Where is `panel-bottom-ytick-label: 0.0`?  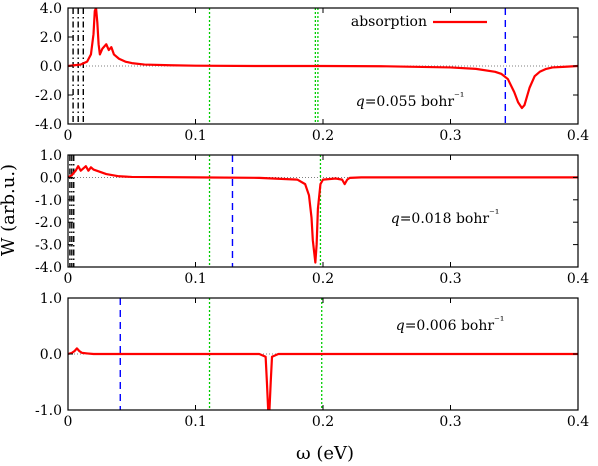 panel-bottom-ytick-label: 0.0 is located at coordinates (51, 355).